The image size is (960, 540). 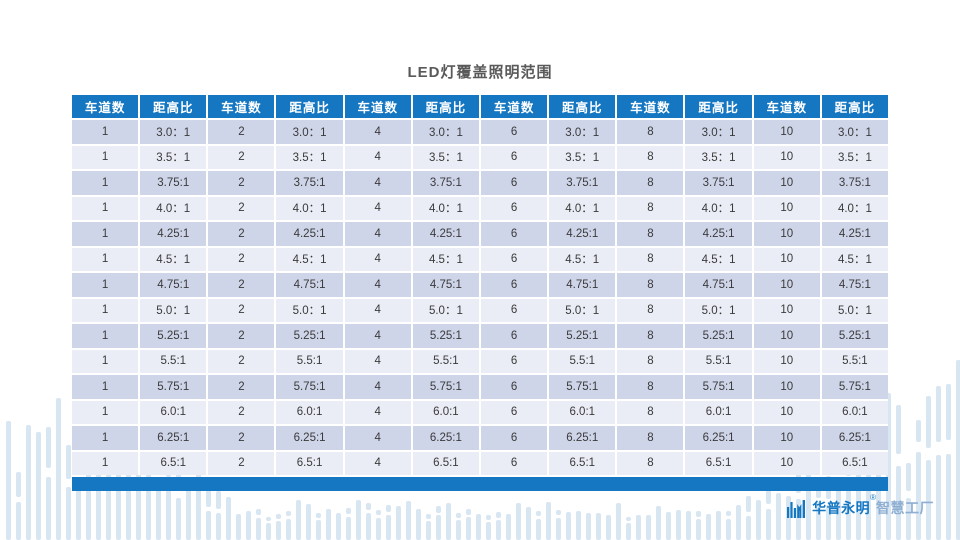 What do you see at coordinates (582, 208) in the screenshot?
I see `ratio-cell: 4.0：1` at bounding box center [582, 208].